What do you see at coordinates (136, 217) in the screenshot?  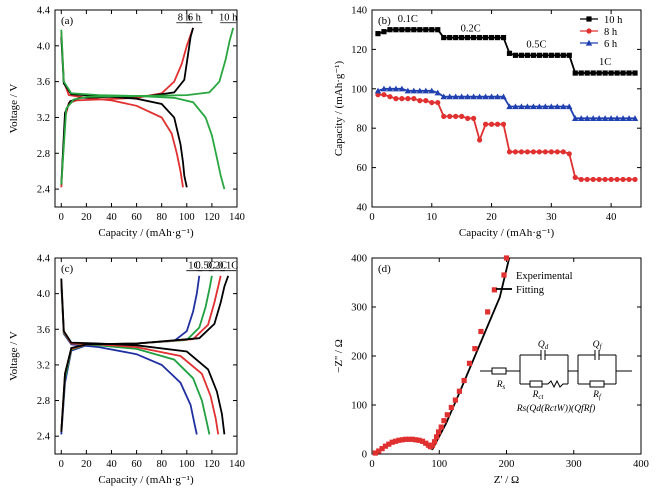 I see `x-tick-label: 60` at bounding box center [136, 217].